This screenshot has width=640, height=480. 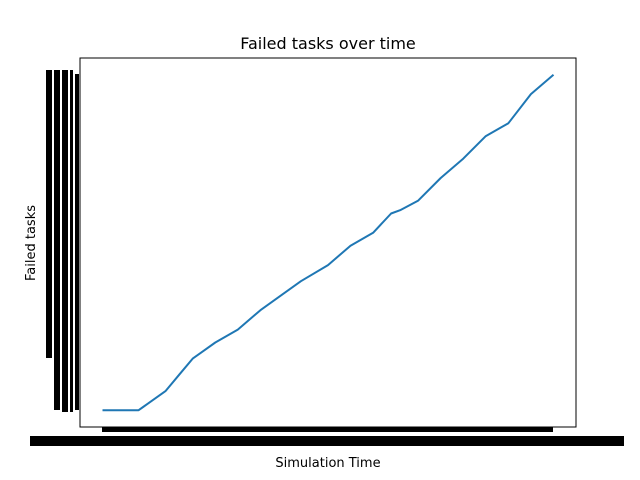 I want to click on x-tick-labels, so click(x=327, y=441).